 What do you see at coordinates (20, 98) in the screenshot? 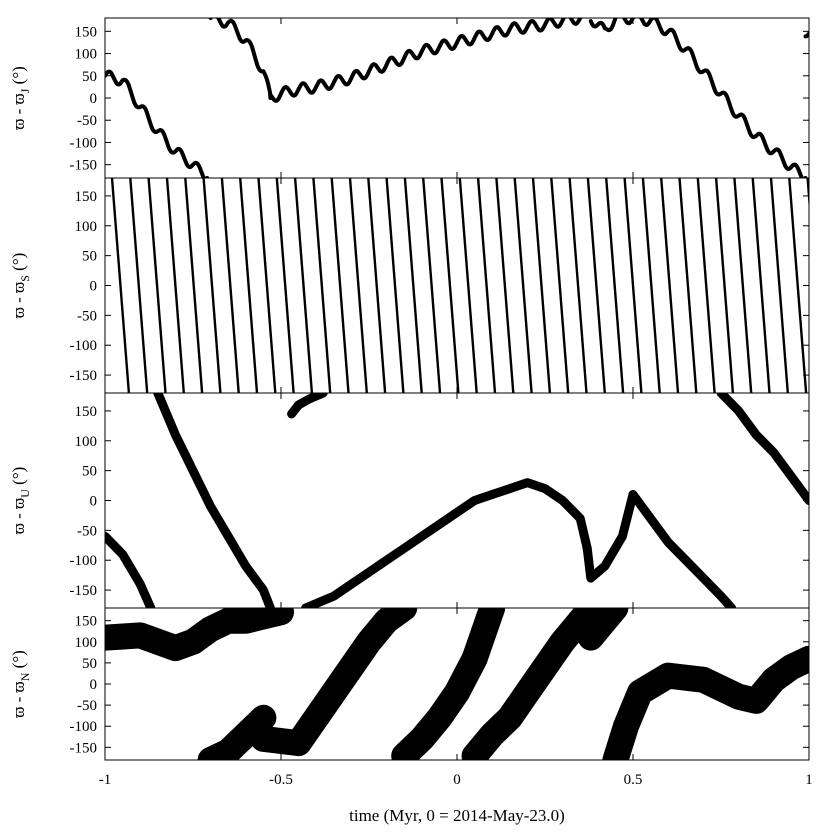
I see `y-axis-label: ϖ - ϖJ (°)` at bounding box center [20, 98].